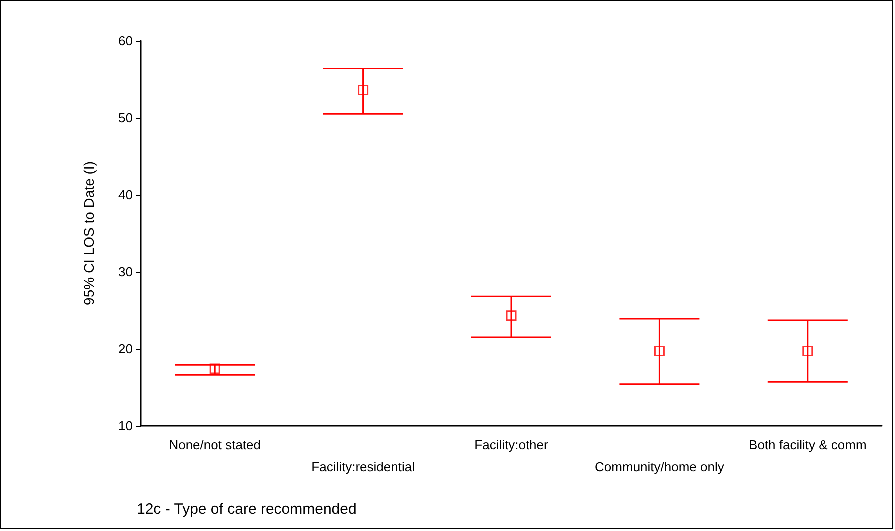 Image resolution: width=895 pixels, height=531 pixels. I want to click on y-tick-label: 20, so click(125, 349).